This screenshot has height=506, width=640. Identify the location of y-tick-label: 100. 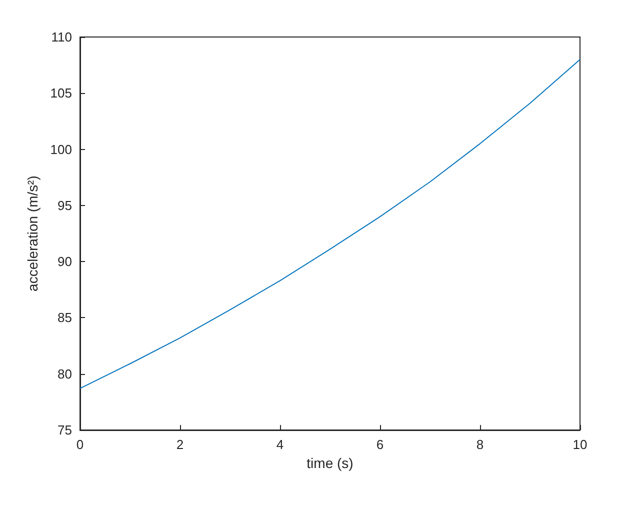
(61, 149).